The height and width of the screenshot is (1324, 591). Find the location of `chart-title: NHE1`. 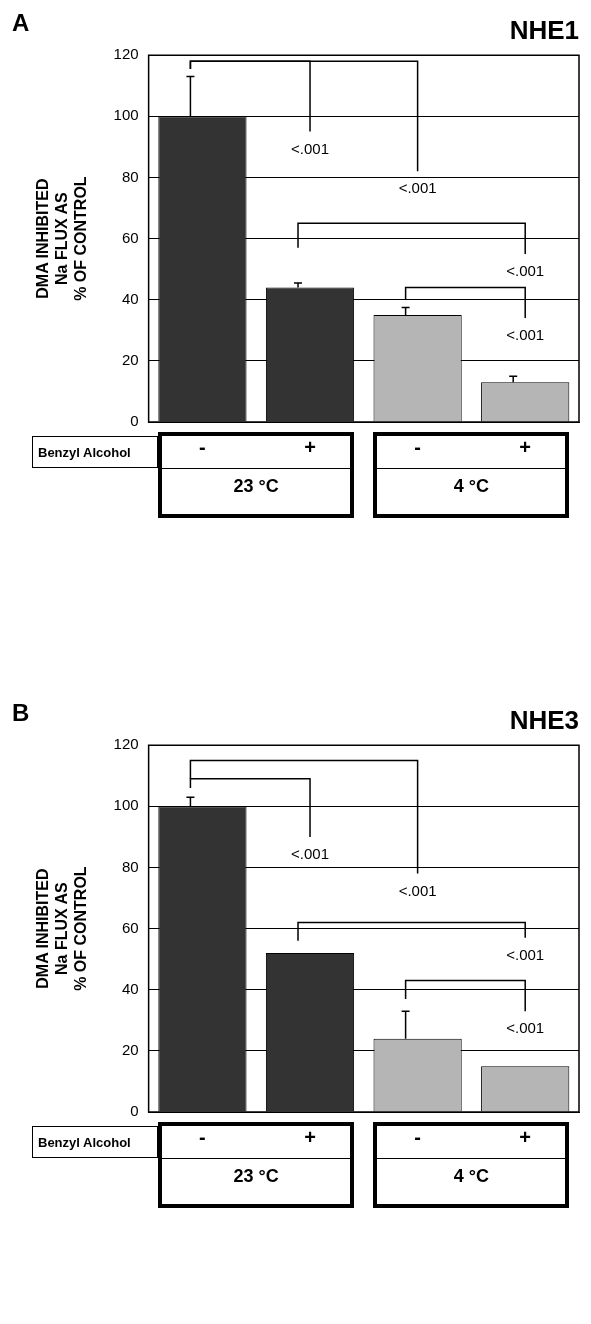

chart-title: NHE1 is located at coordinates (544, 29).